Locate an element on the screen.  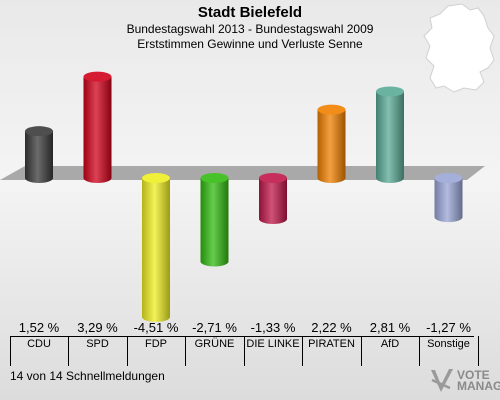
votemanager-logo-icon is located at coordinates (442, 380).